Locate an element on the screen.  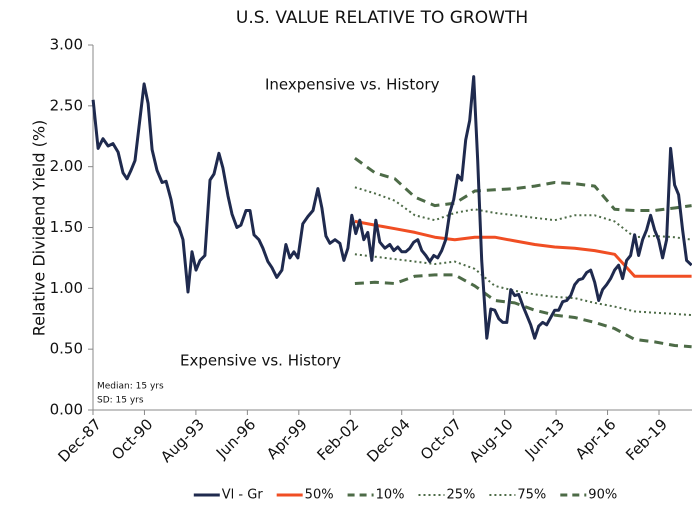
y-axis-label: Relative Dividend Yield (%) is located at coordinates (39, 228).